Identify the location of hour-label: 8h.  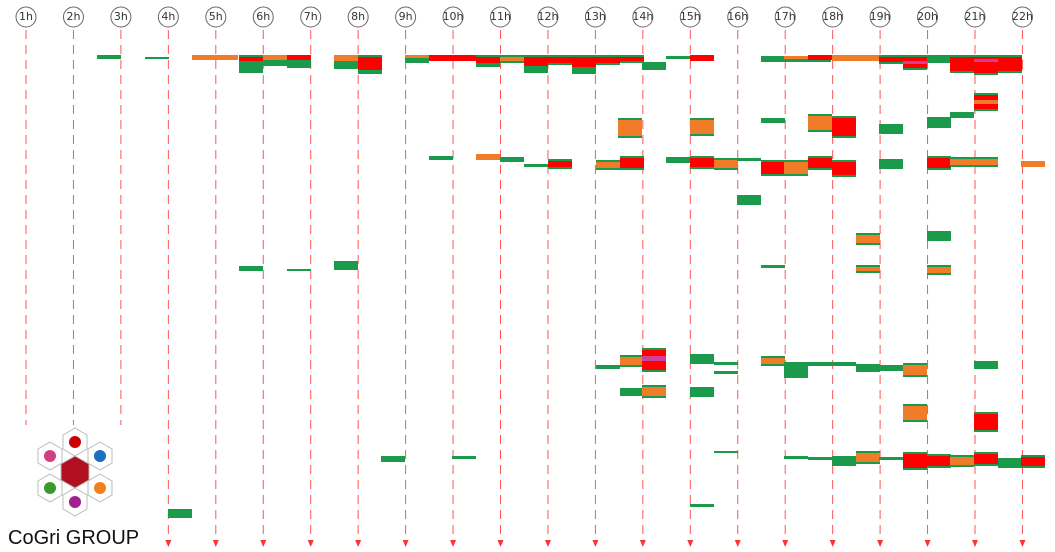
(358, 16).